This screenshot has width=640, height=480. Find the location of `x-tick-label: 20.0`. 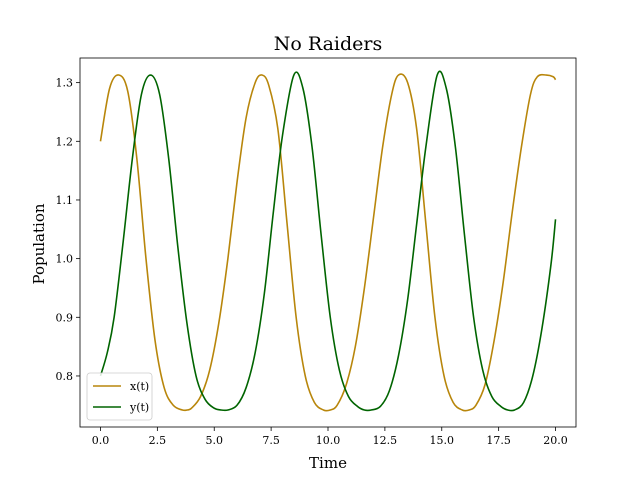

x-tick-label: 20.0 is located at coordinates (555, 440).